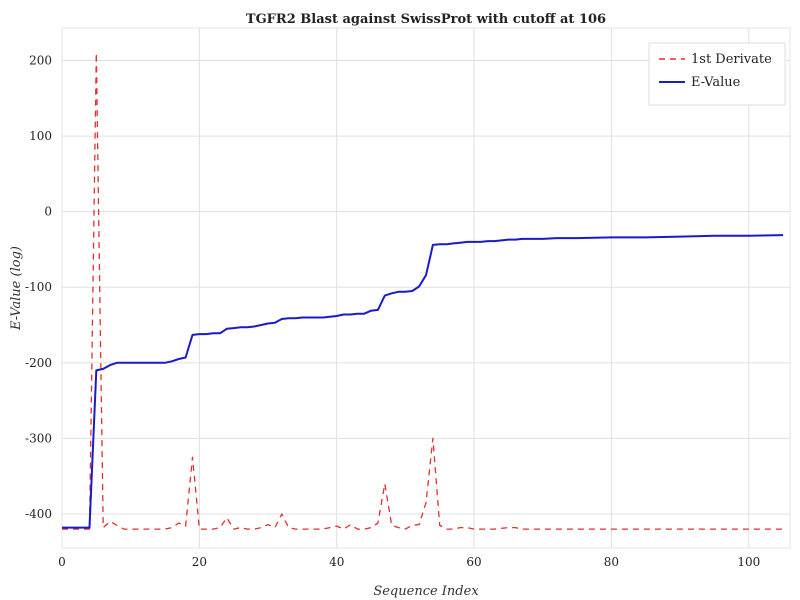 The image size is (800, 600). What do you see at coordinates (40, 61) in the screenshot?
I see `y-tick-label: 200` at bounding box center [40, 61].